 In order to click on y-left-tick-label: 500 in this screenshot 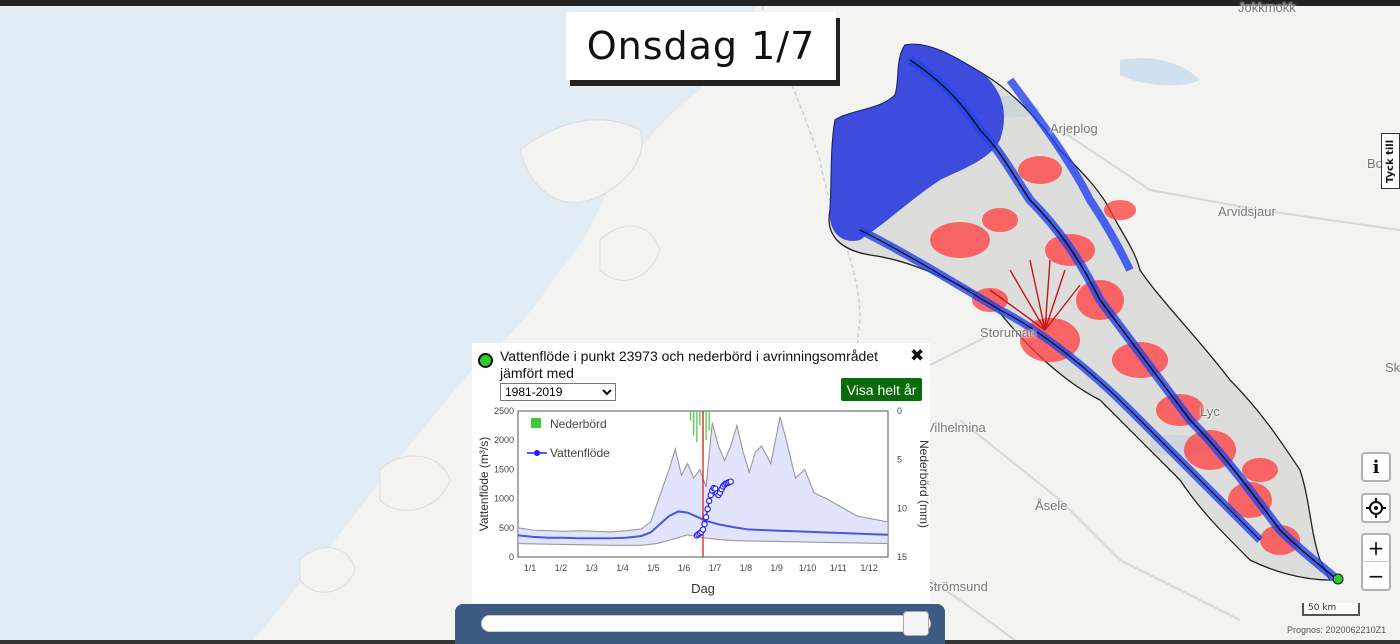, I will do `click(506, 528)`.